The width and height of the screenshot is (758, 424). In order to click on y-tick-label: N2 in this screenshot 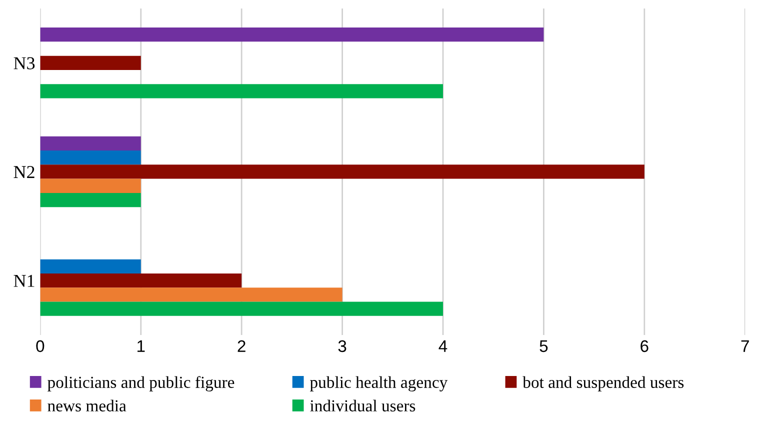, I will do `click(24, 172)`.